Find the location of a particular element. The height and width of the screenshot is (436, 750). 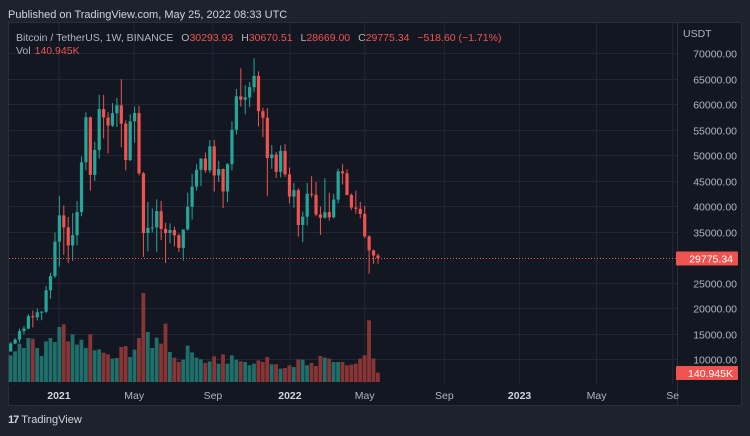

x-tick-label: 2021 is located at coordinates (59, 396).